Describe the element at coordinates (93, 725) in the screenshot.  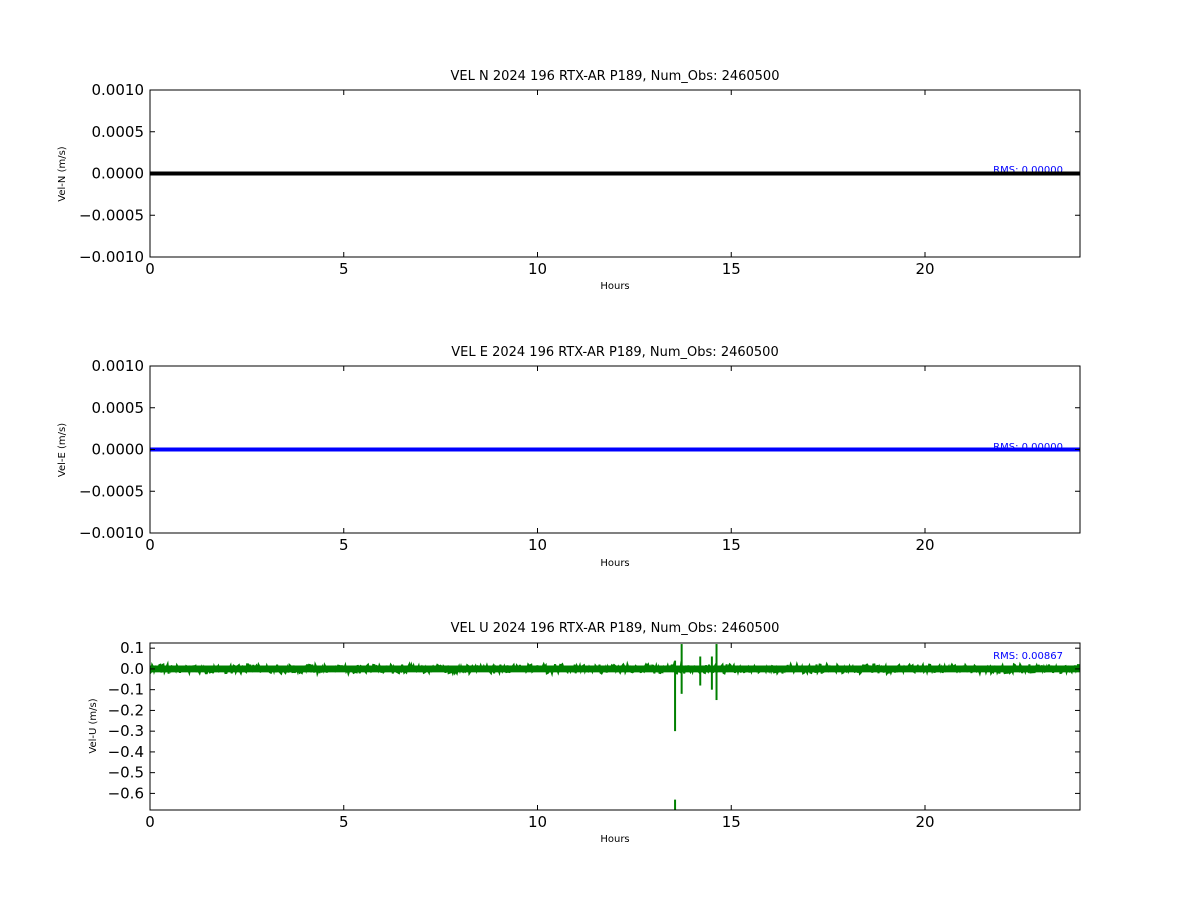
I see `vel-u-ylabel: Vel-U (m/s)` at that location.